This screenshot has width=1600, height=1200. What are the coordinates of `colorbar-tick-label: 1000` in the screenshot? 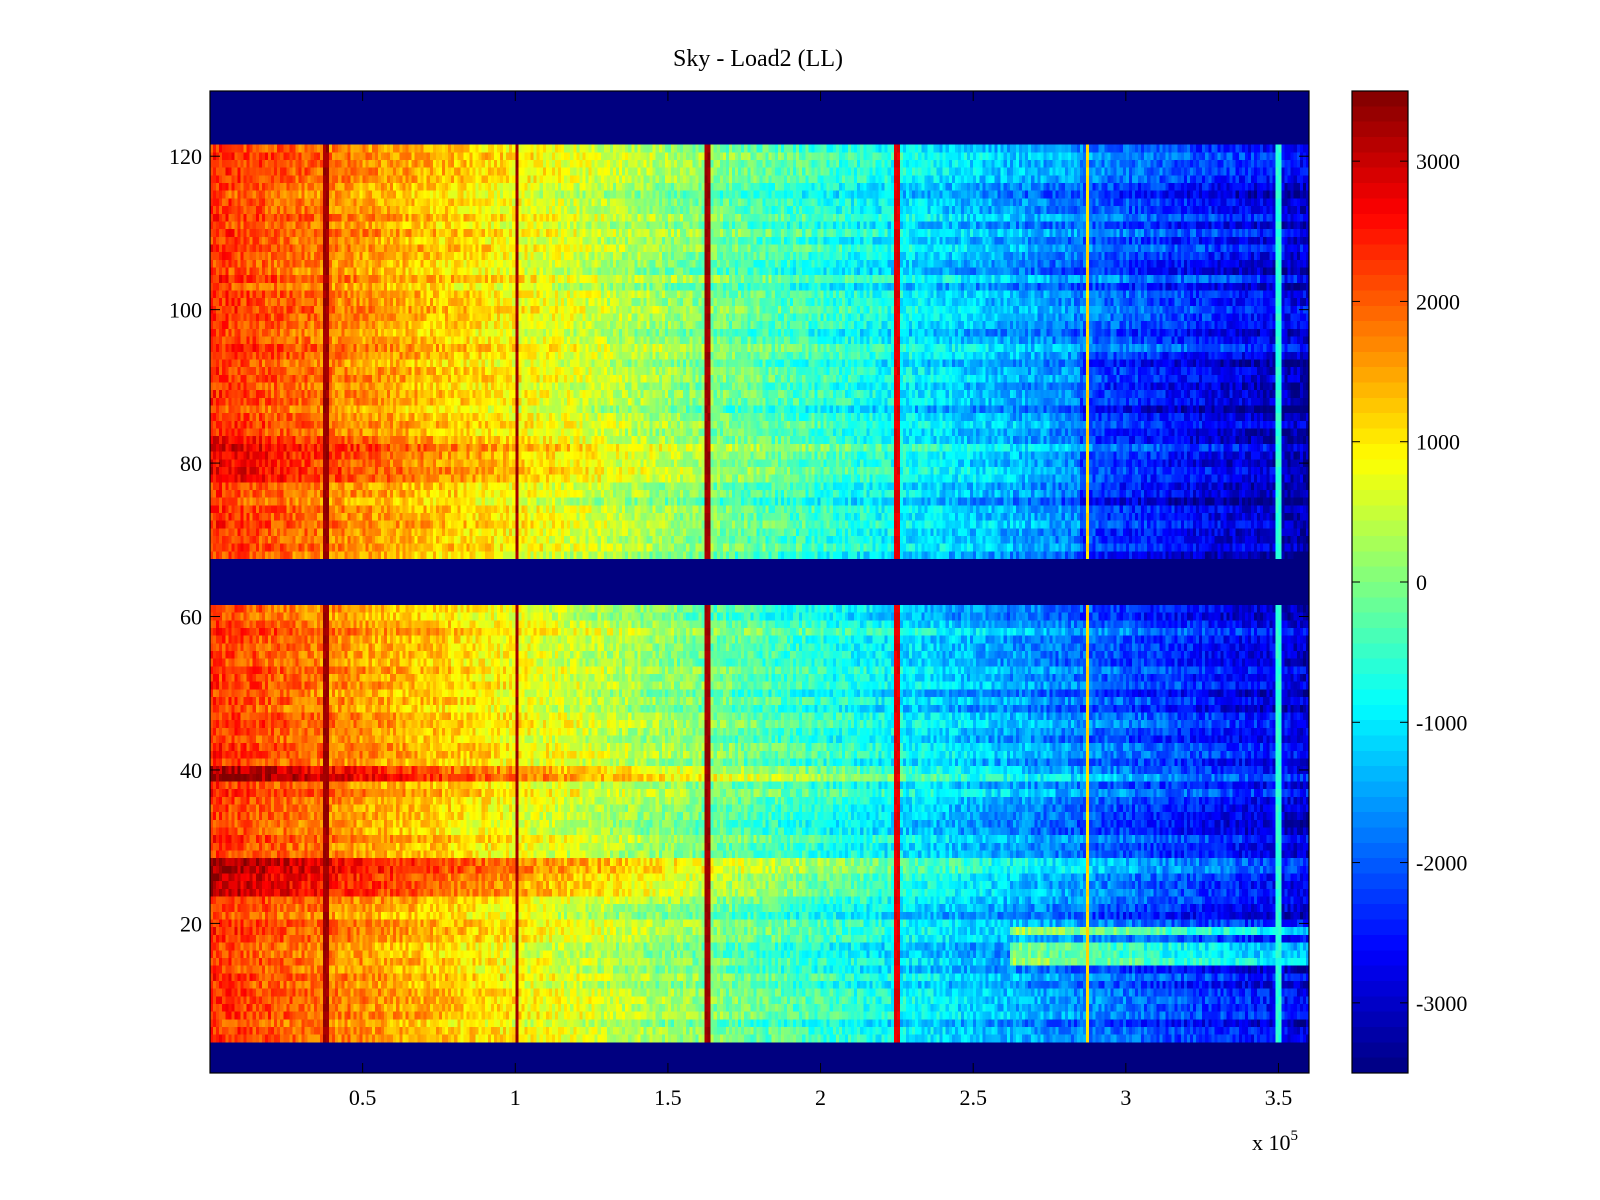 It's located at (1438, 442).